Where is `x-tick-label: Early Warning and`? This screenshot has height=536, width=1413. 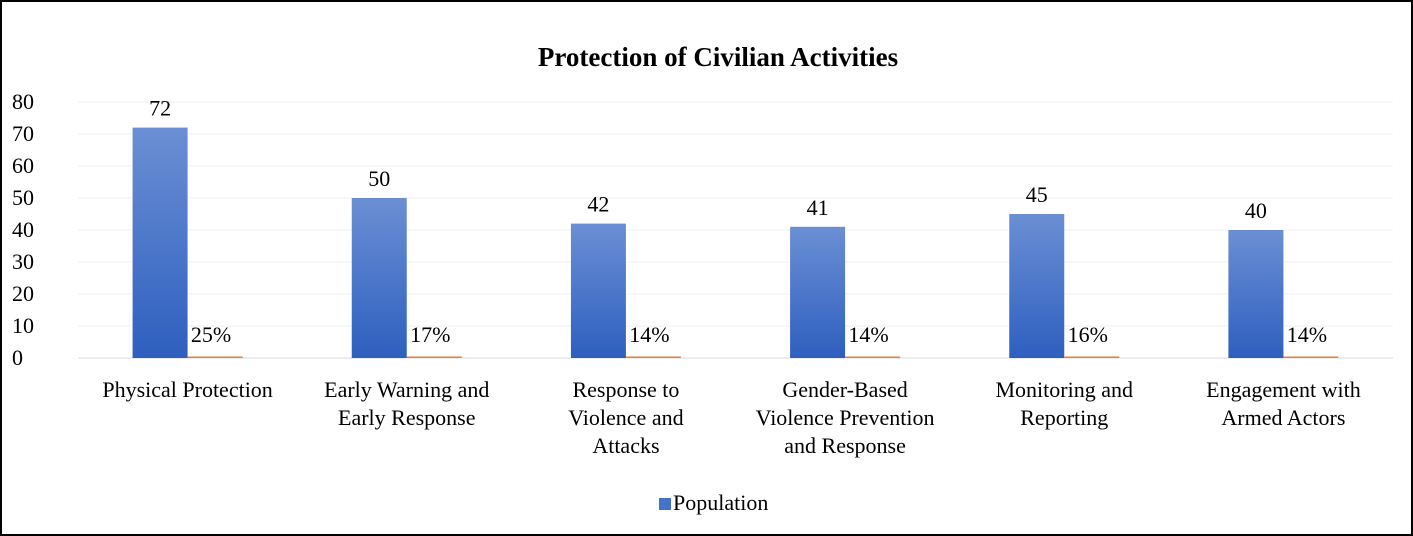
x-tick-label: Early Warning and is located at coordinates (406, 389).